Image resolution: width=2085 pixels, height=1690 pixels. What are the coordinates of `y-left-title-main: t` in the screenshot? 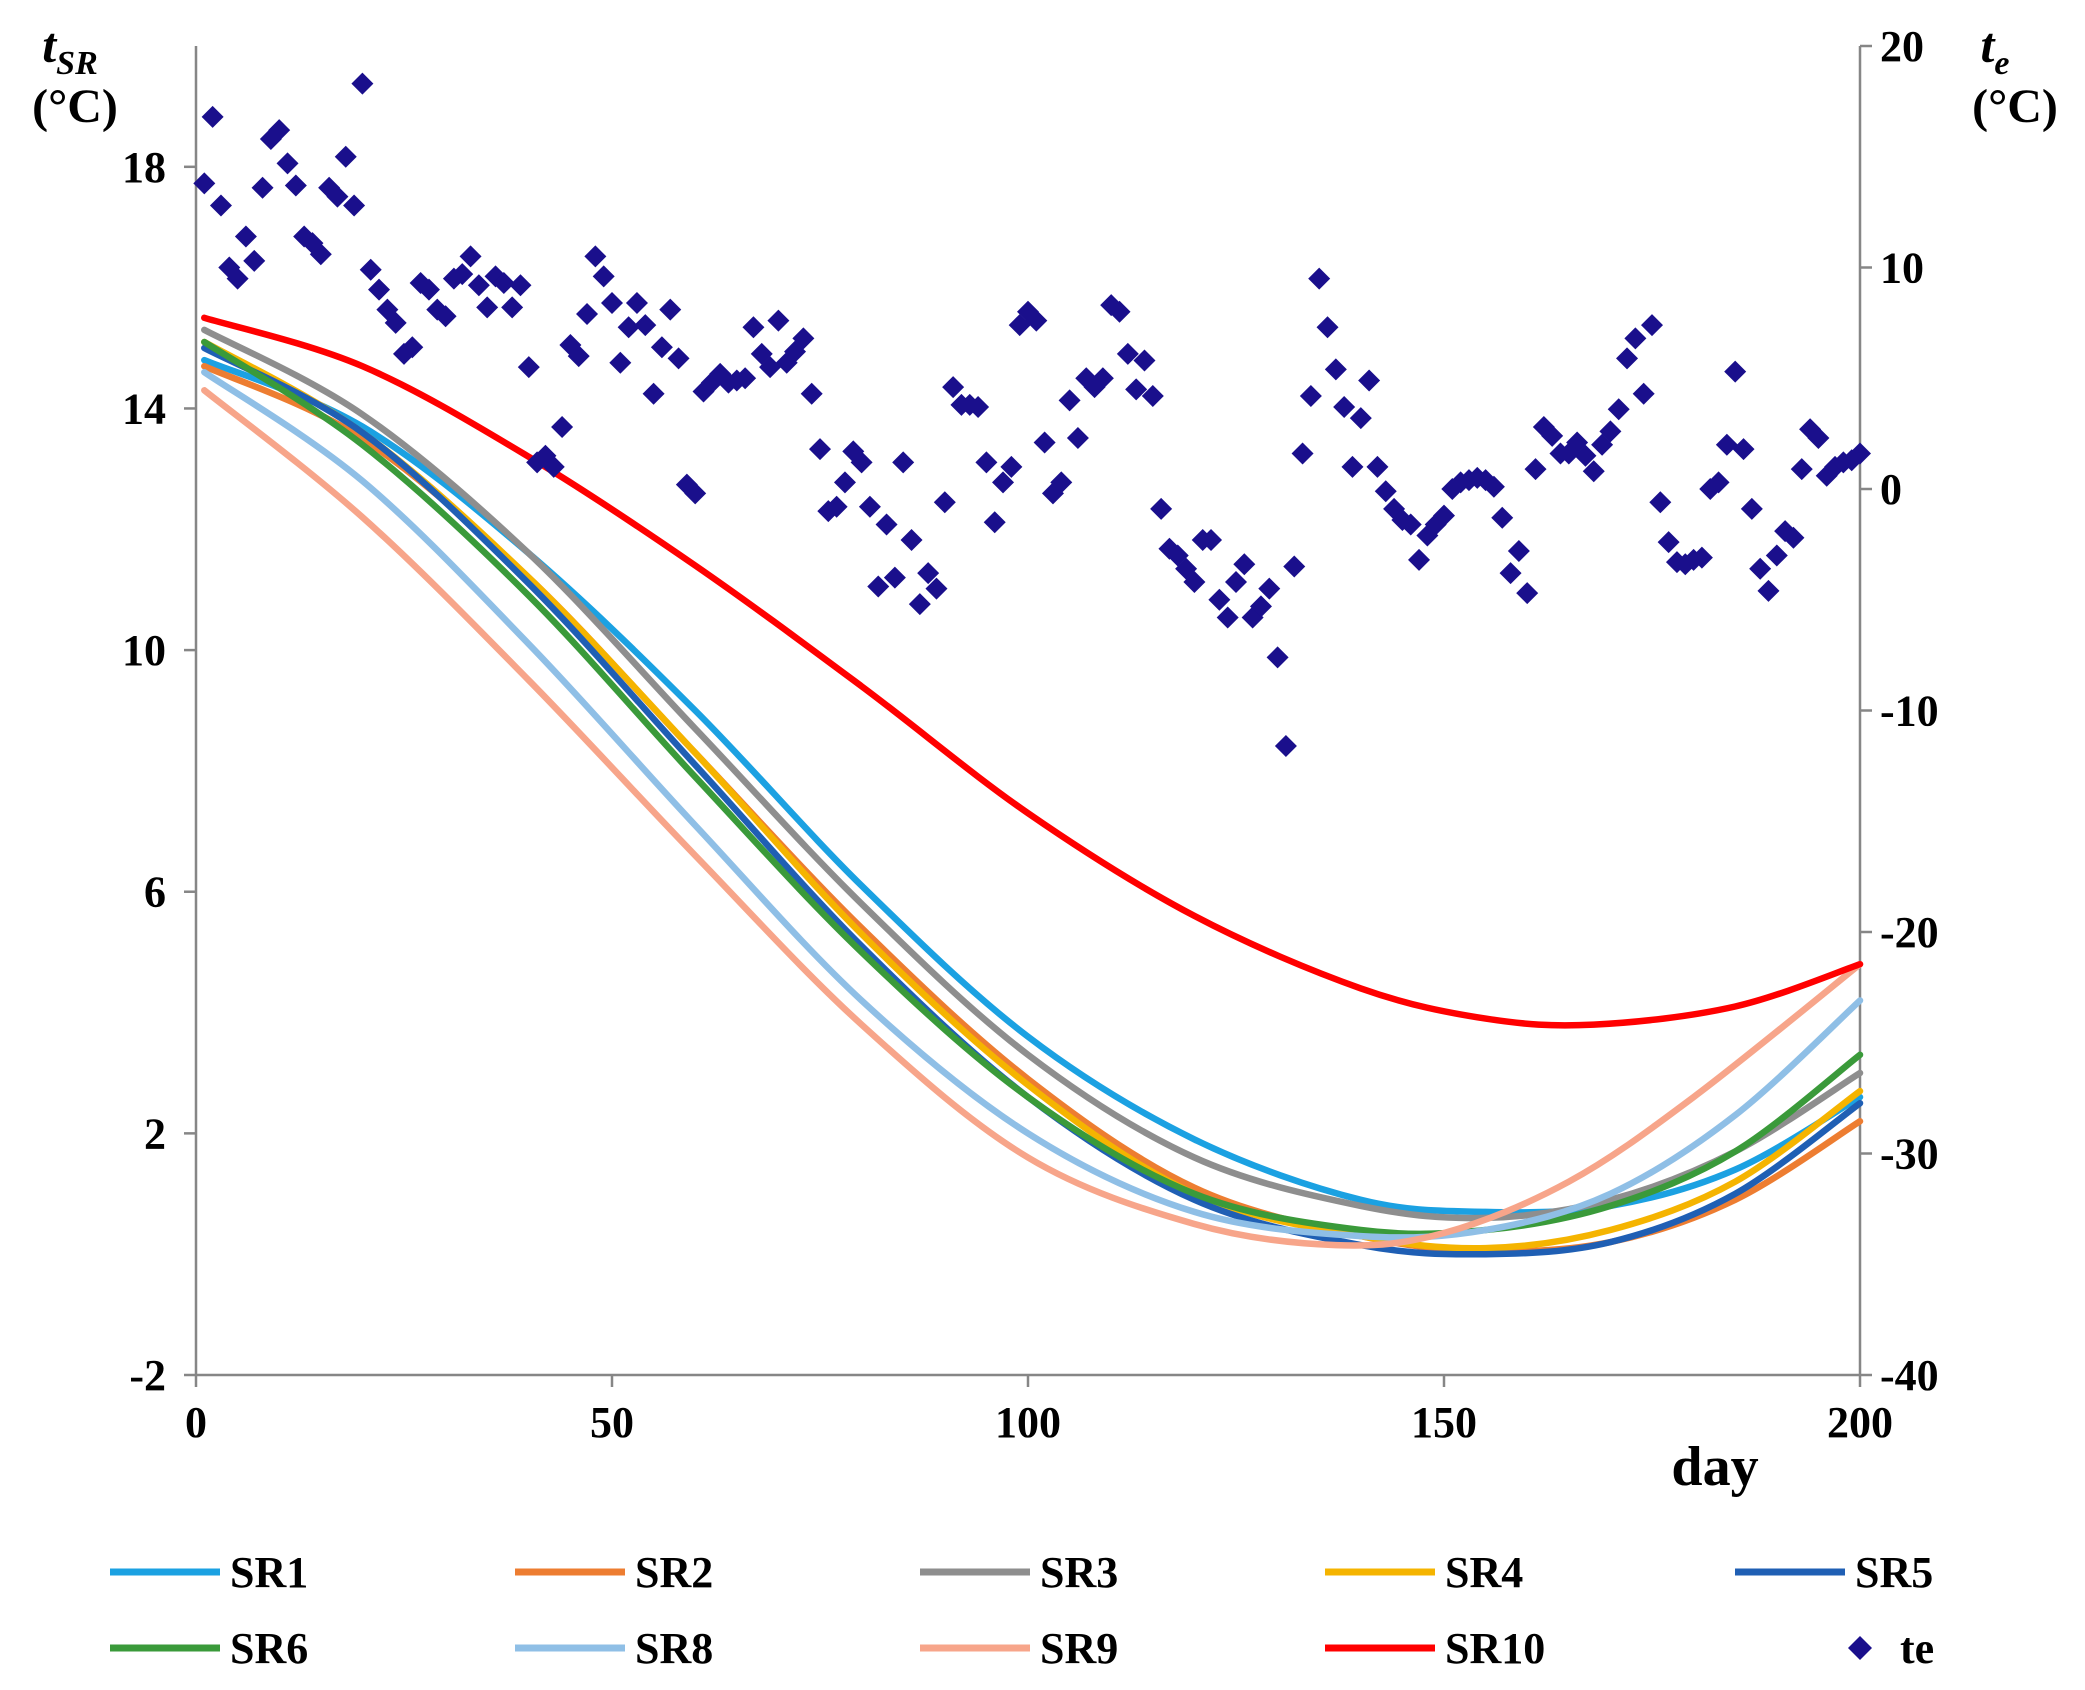 It's located at (50, 45).